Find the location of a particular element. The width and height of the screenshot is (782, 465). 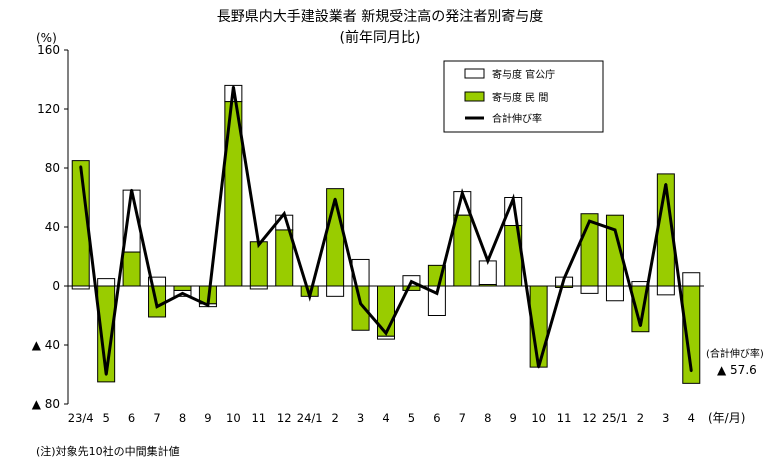

y-axis-label: (%) is located at coordinates (46, 38).